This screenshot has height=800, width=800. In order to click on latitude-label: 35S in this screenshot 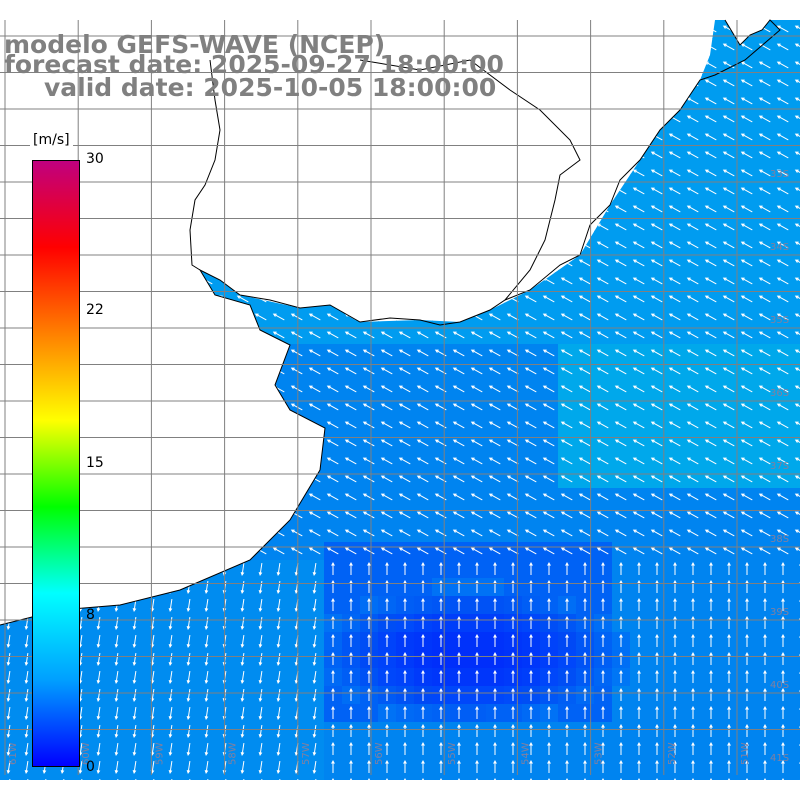, I will do `click(779, 320)`.